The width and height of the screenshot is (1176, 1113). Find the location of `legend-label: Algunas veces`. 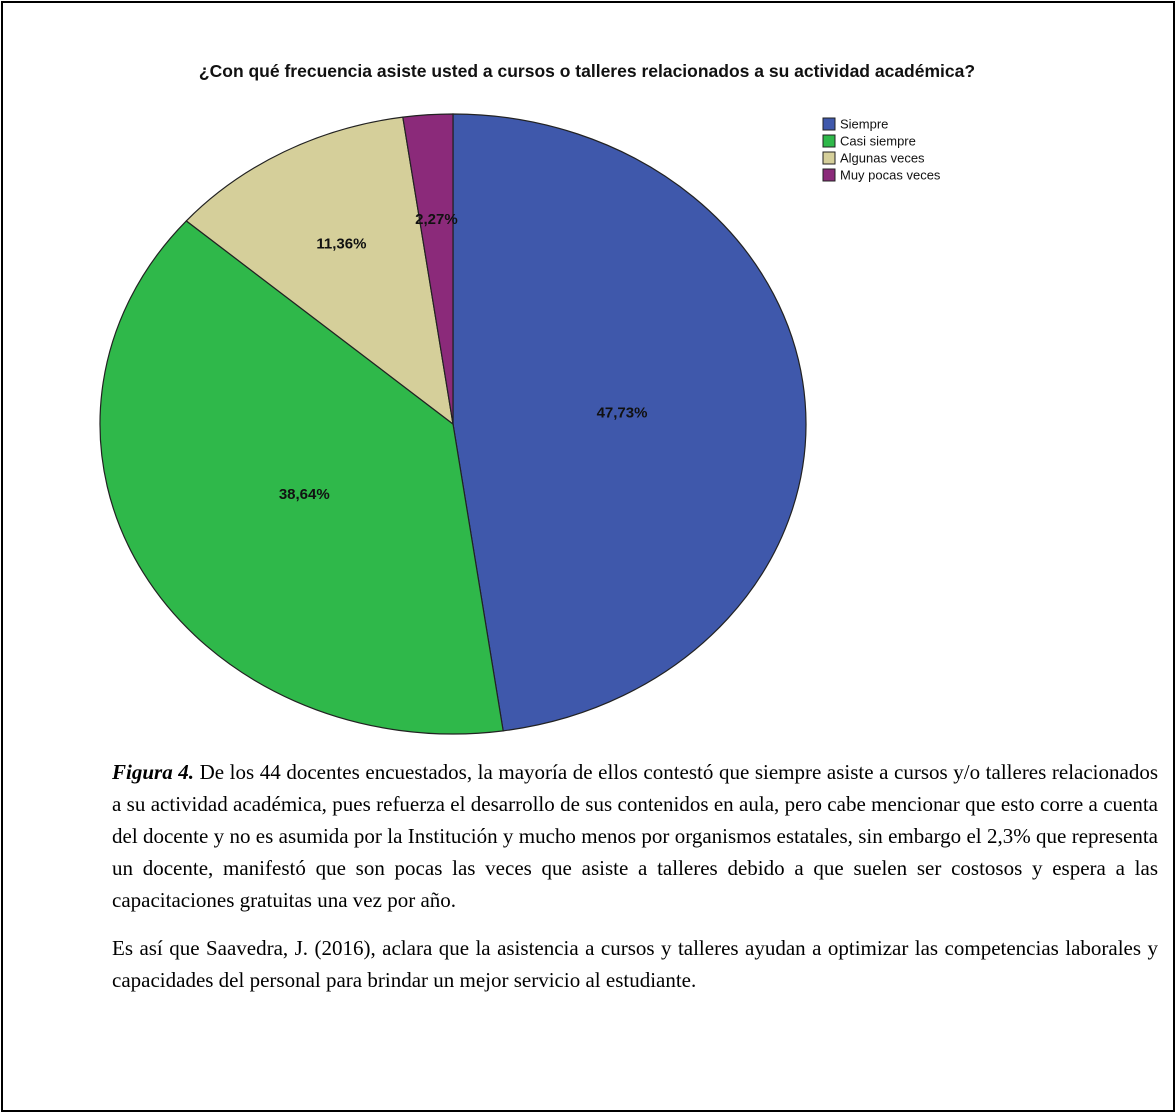

legend-label: Algunas veces is located at coordinates (882, 157).